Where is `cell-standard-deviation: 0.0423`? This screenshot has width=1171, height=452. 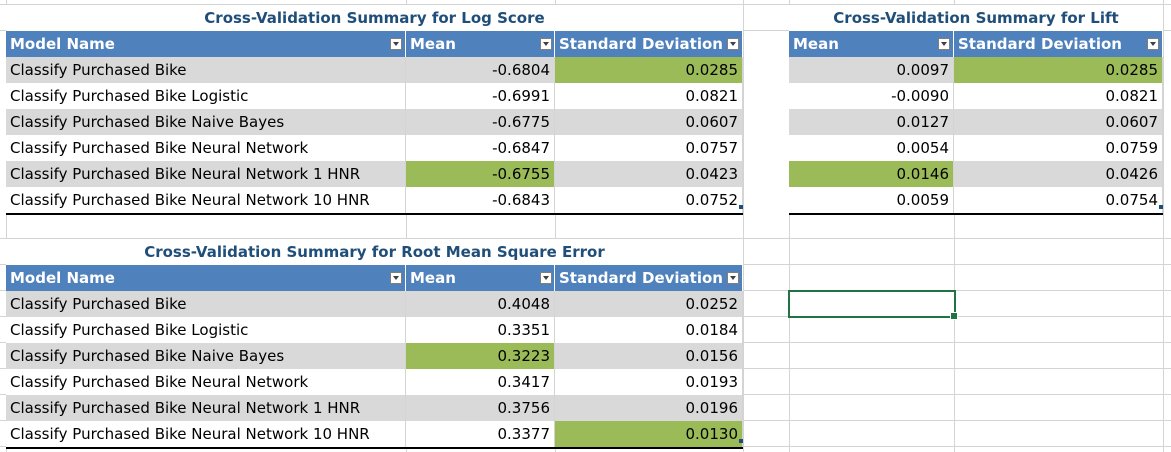
cell-standard-deviation: 0.0423 is located at coordinates (649, 174).